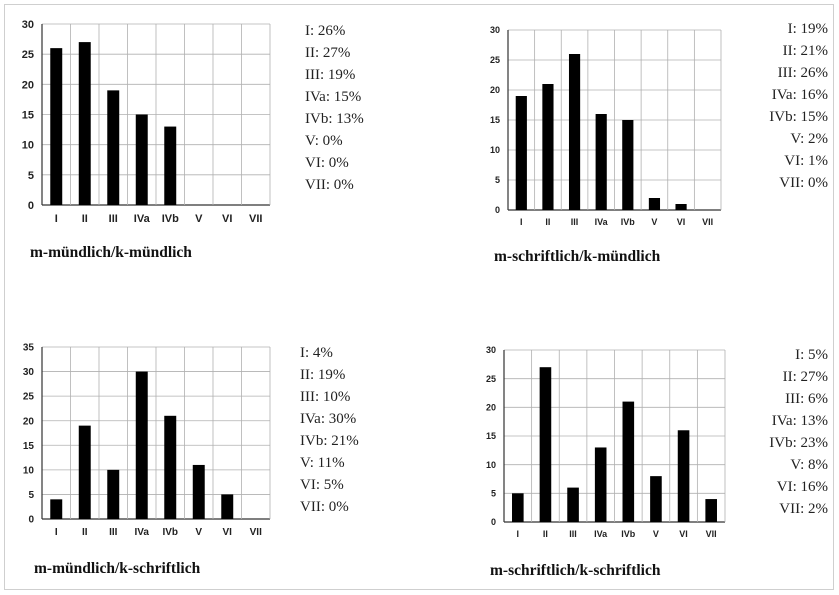  Describe the element at coordinates (322, 485) in the screenshot. I see `percent-label: VI: 5%` at that location.